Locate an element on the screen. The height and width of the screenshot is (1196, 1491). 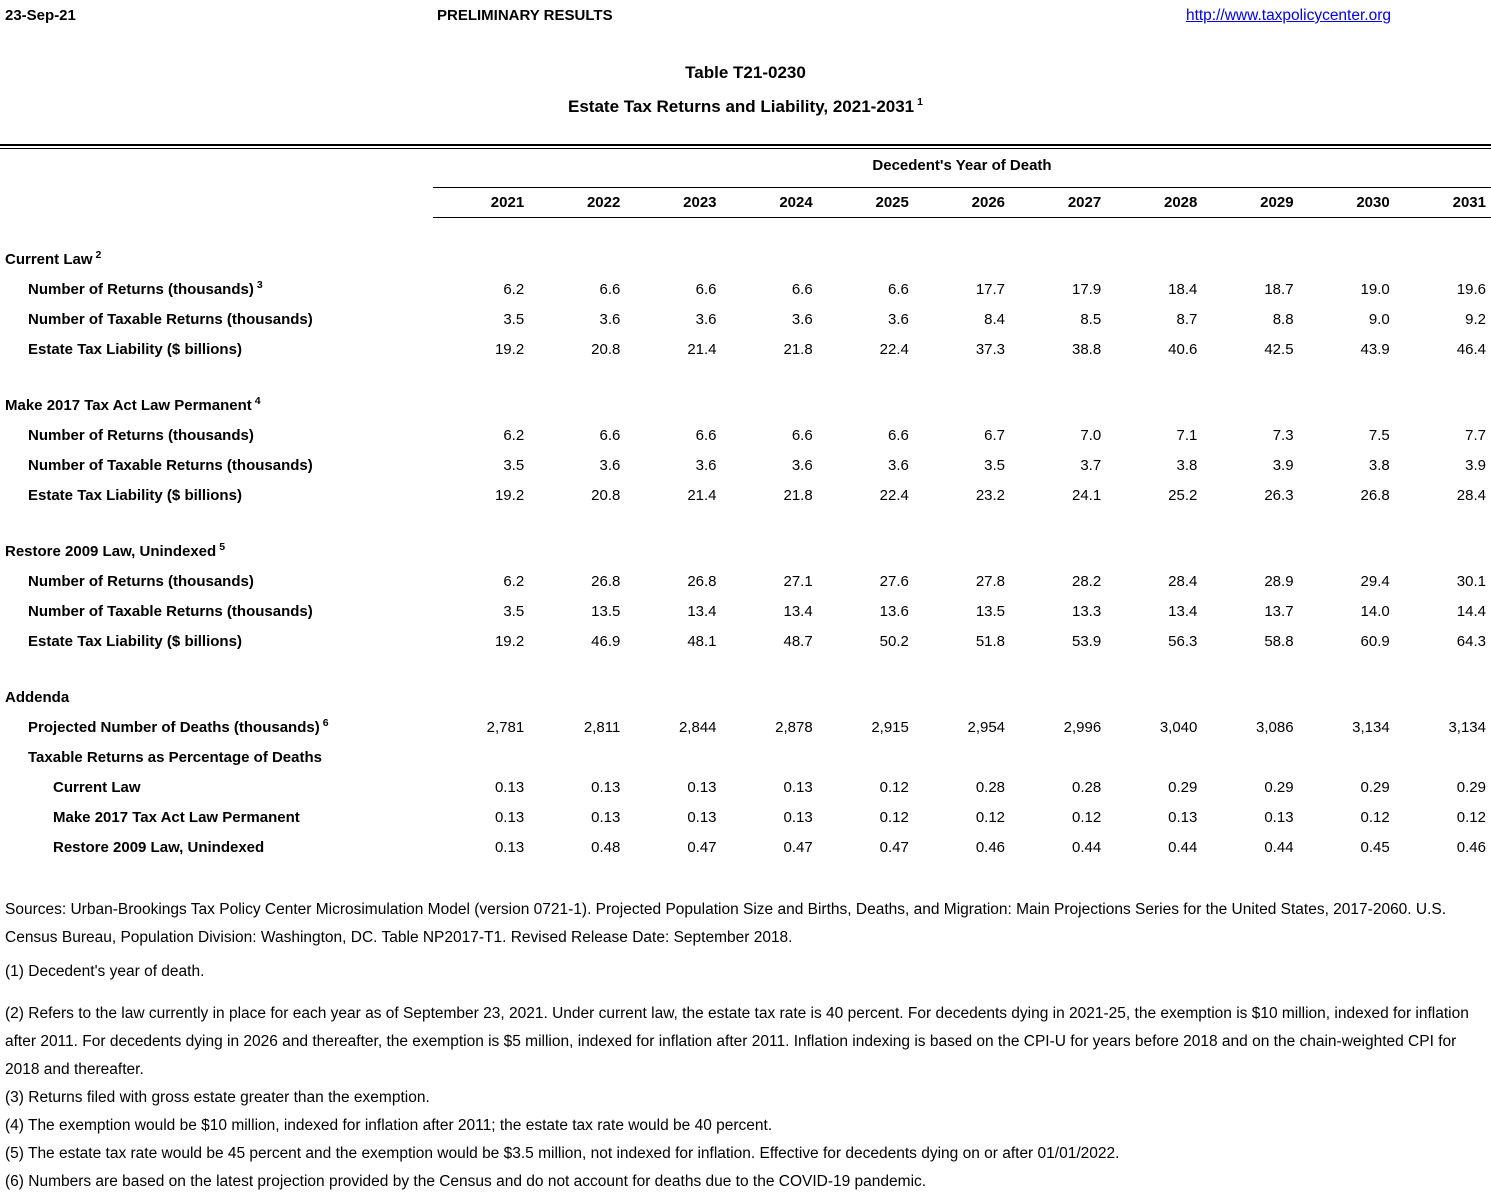
row-label: Number of Taxable Returns (thousands) is located at coordinates (170, 611).